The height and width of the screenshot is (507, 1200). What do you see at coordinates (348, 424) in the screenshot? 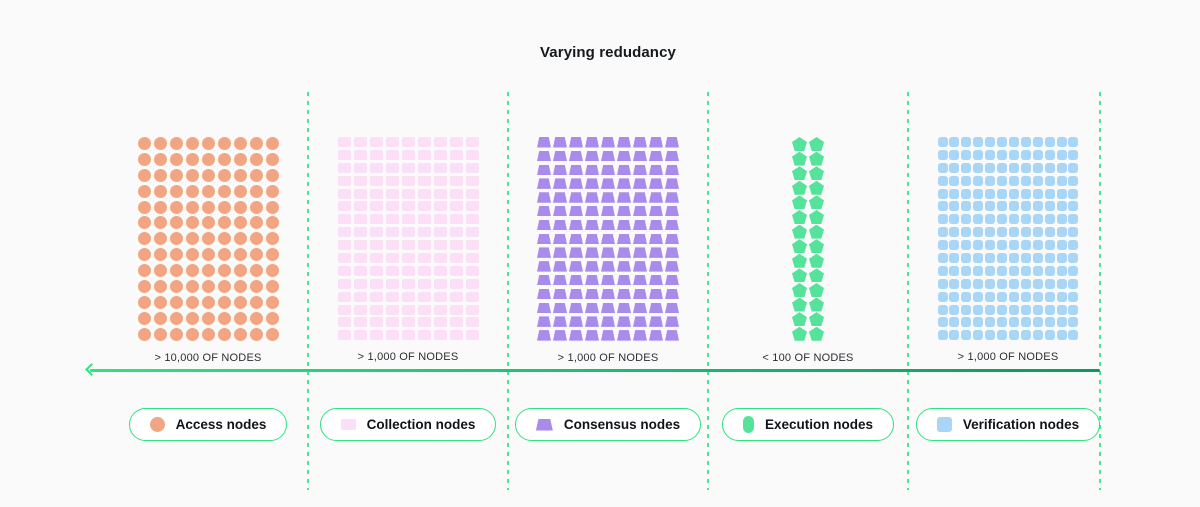
I see `collection-legend-icon` at bounding box center [348, 424].